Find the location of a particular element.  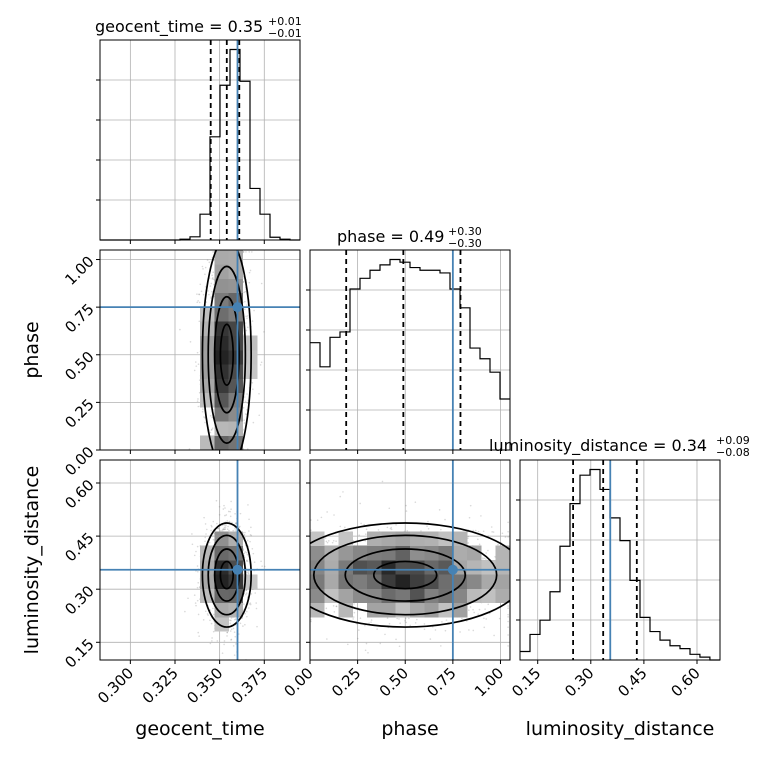

hist-panel-luminosity-distance is located at coordinates (618, 561).